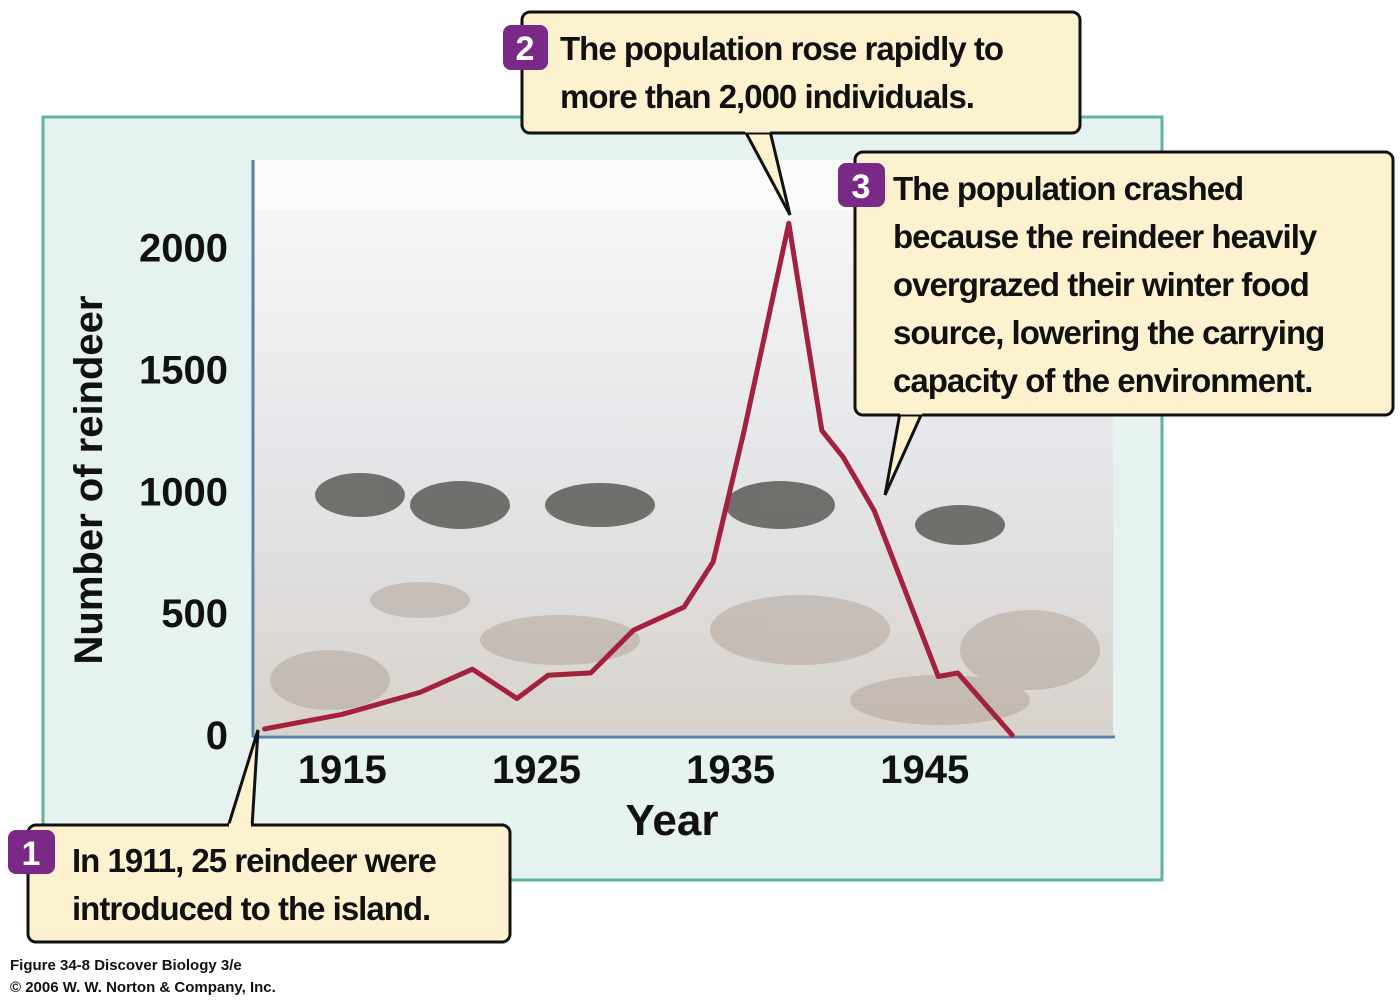  What do you see at coordinates (1101, 284) in the screenshot?
I see `callout-text: overgrazed their winter food` at bounding box center [1101, 284].